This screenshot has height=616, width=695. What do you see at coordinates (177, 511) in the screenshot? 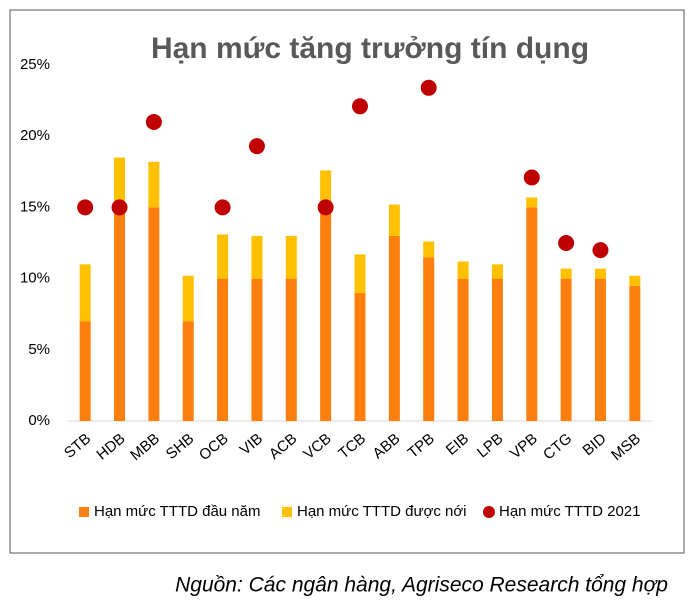
I see `legend-label: Hạn mức TTTD đầu năm` at bounding box center [177, 511].